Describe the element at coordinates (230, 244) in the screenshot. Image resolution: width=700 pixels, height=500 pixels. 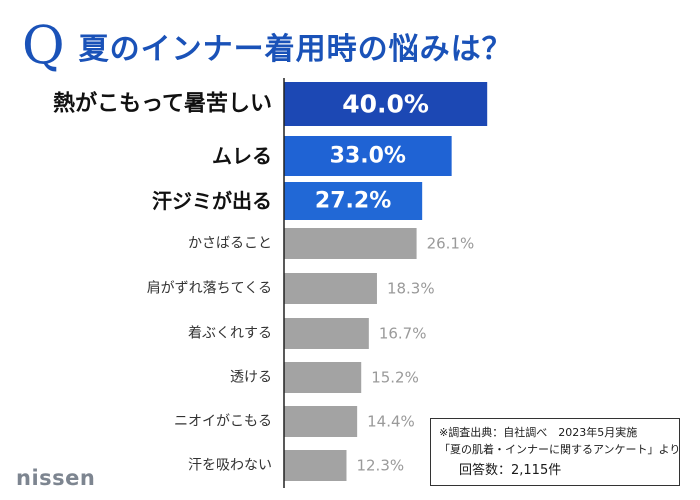
I see `category-label: かさばること` at that location.